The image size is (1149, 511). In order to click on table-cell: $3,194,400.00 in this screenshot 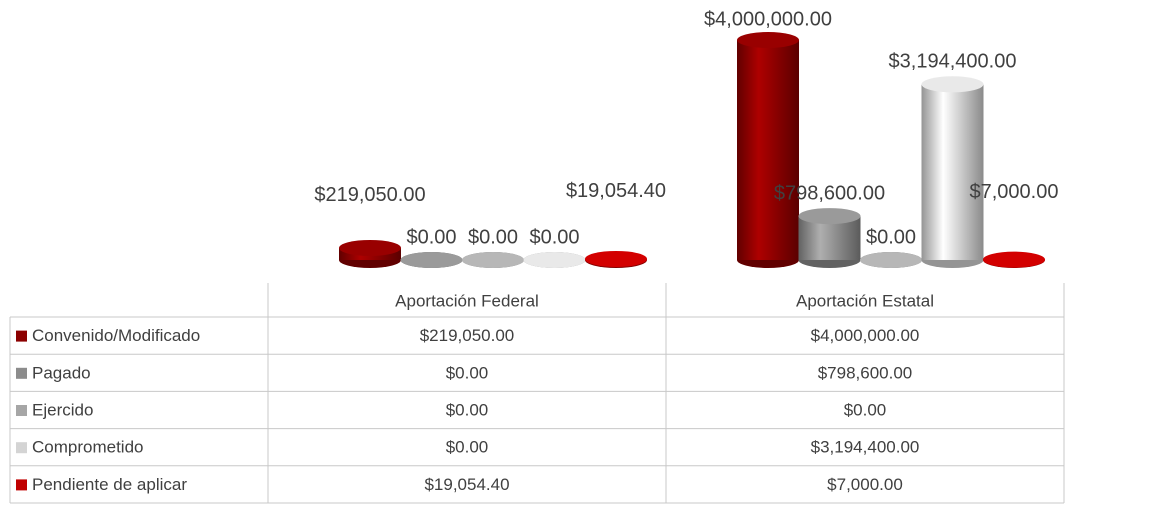, I will do `click(865, 447)`.